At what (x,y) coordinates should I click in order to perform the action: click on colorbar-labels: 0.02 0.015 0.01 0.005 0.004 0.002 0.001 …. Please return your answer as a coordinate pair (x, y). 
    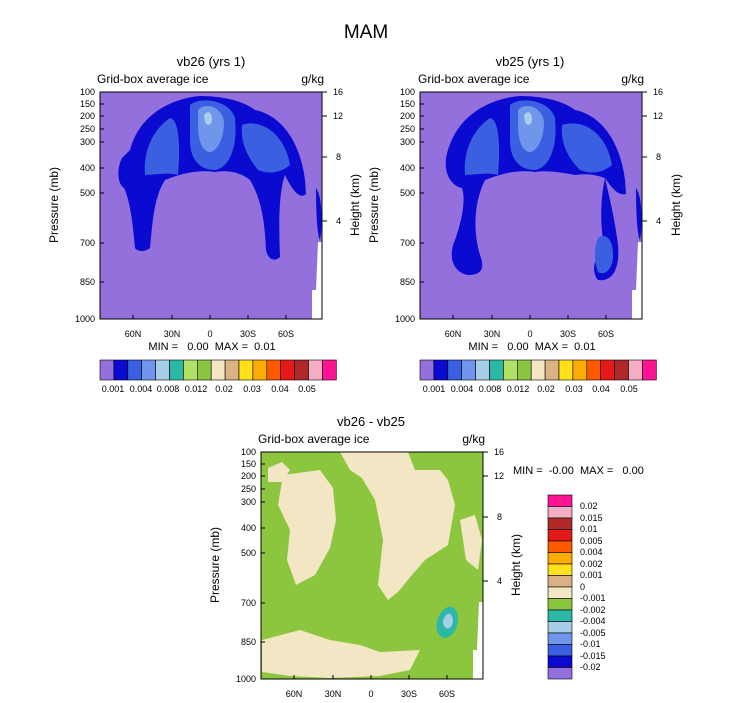
    Looking at the image, I should click on (593, 586).